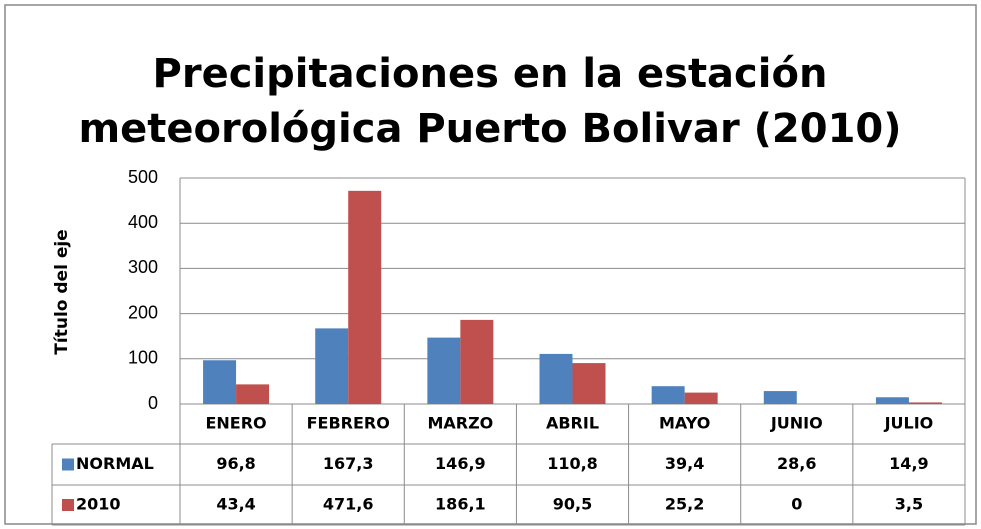  I want to click on table-value: 167,3, so click(348, 463).